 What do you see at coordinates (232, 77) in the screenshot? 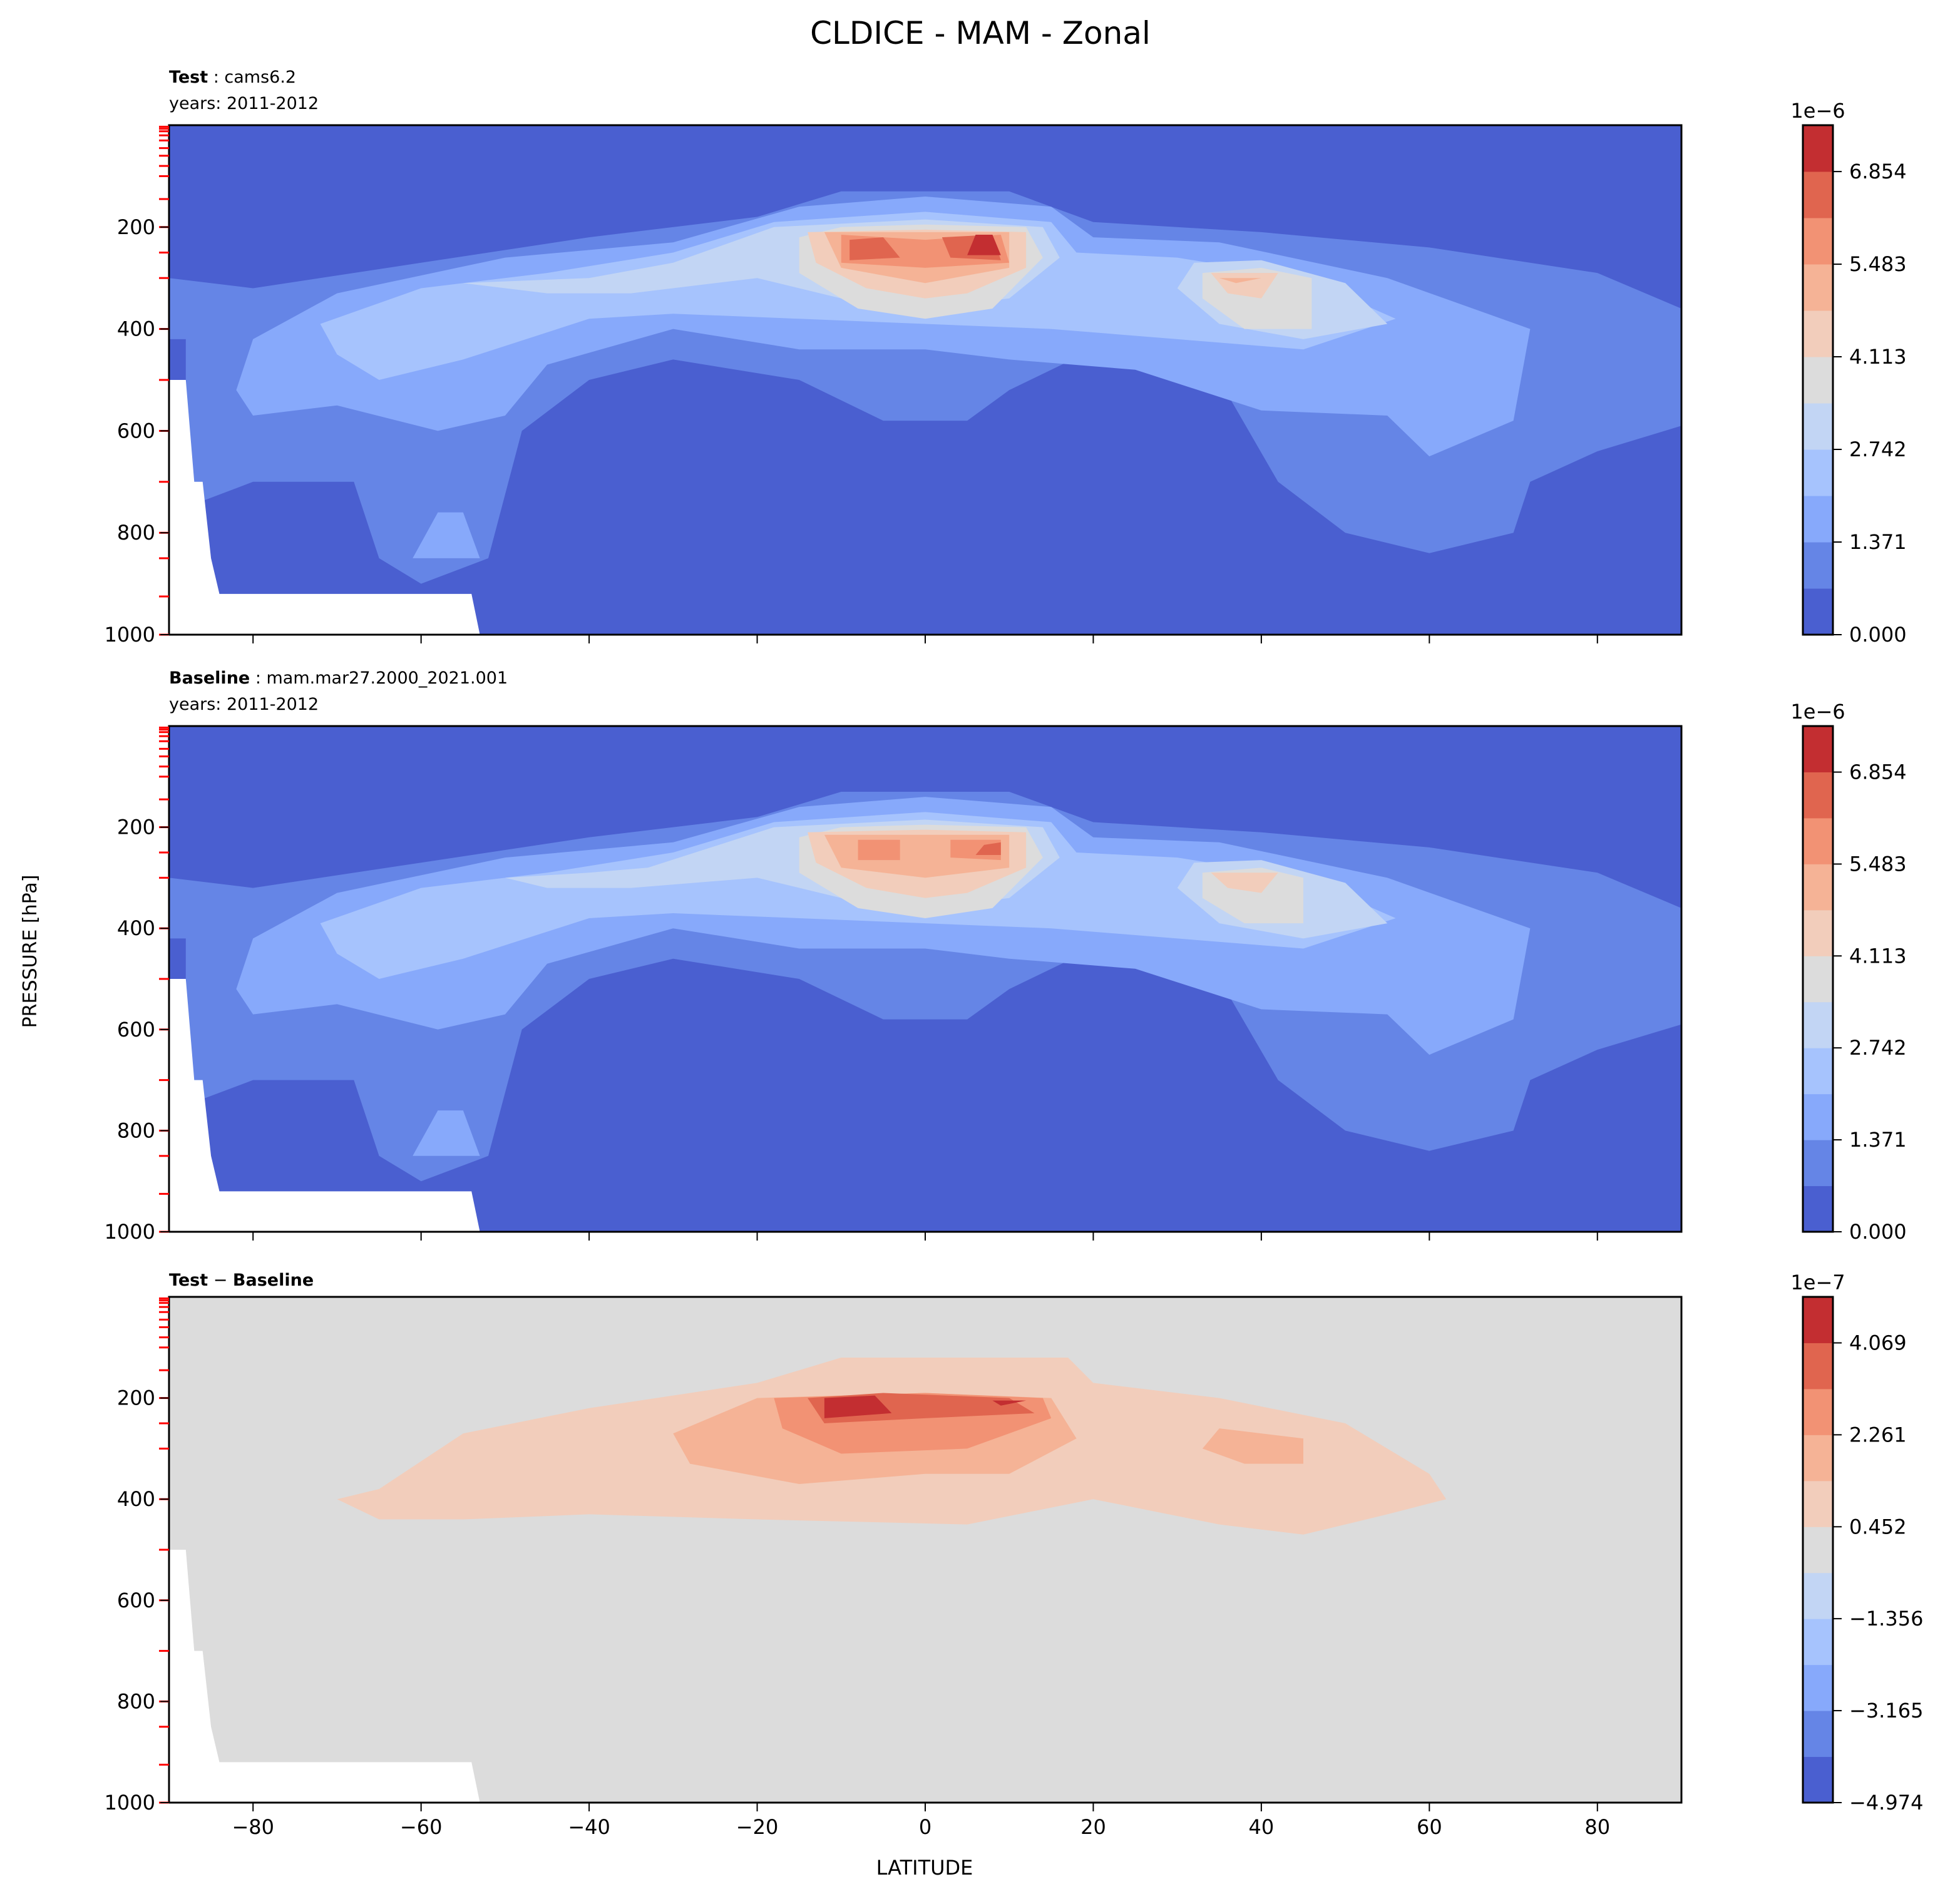
I see `panel-subtitle: Test : cams6.2` at bounding box center [232, 77].